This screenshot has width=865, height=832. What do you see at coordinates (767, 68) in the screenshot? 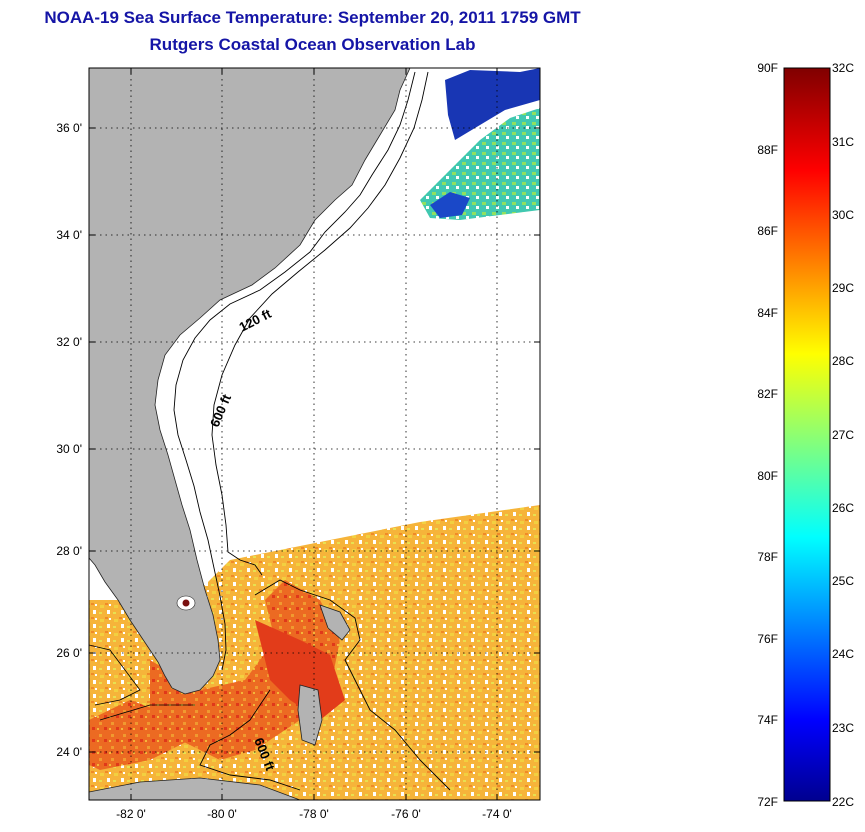
I see `colorbar-f-label-90: 90F` at bounding box center [767, 68].